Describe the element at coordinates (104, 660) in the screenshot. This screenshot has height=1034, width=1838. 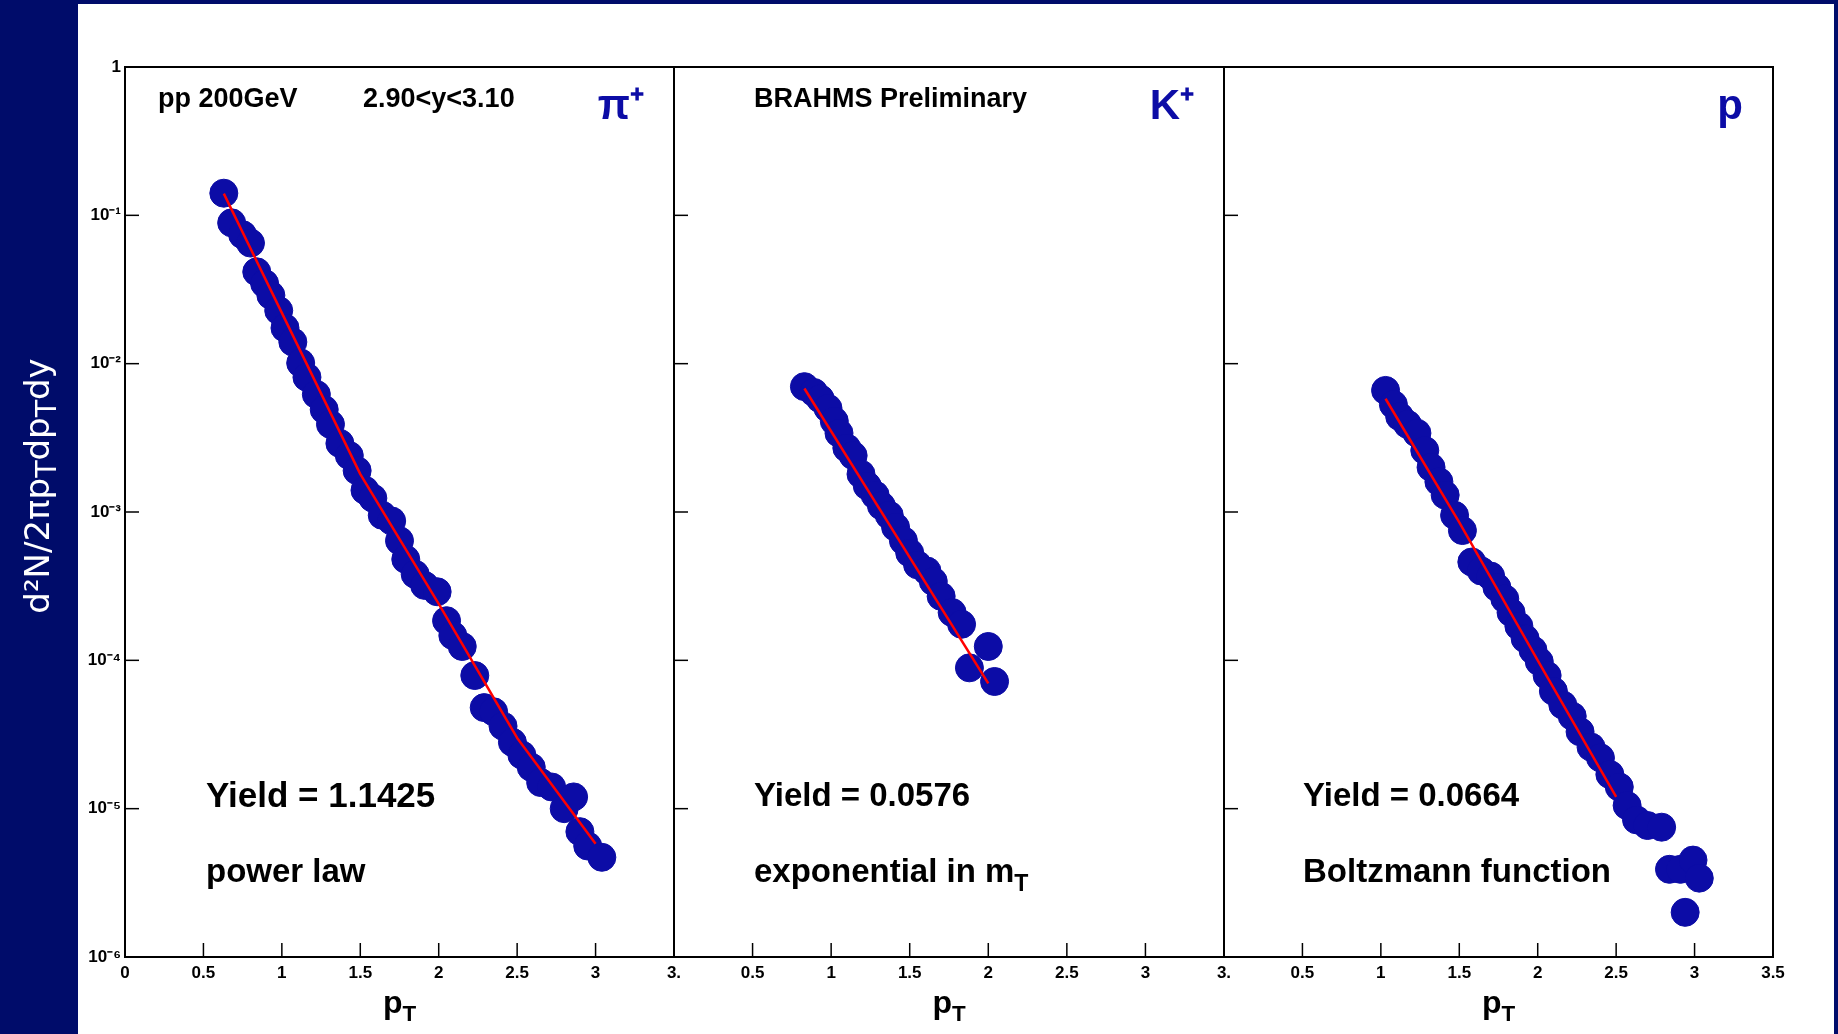
I see `y-tick-label: 10⁻⁴` at that location.